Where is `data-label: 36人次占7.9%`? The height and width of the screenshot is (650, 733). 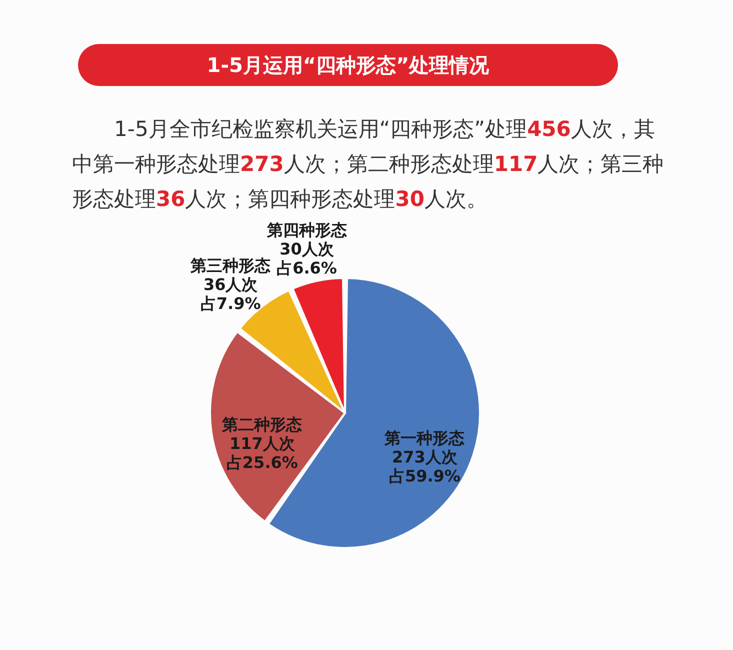
data-label: 36人次占7.9% is located at coordinates (230, 293).